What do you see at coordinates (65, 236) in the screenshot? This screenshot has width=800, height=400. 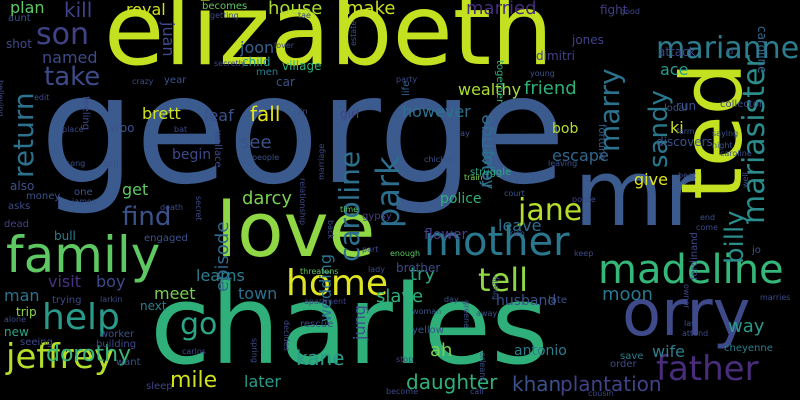 I see `word: bull` at bounding box center [65, 236].